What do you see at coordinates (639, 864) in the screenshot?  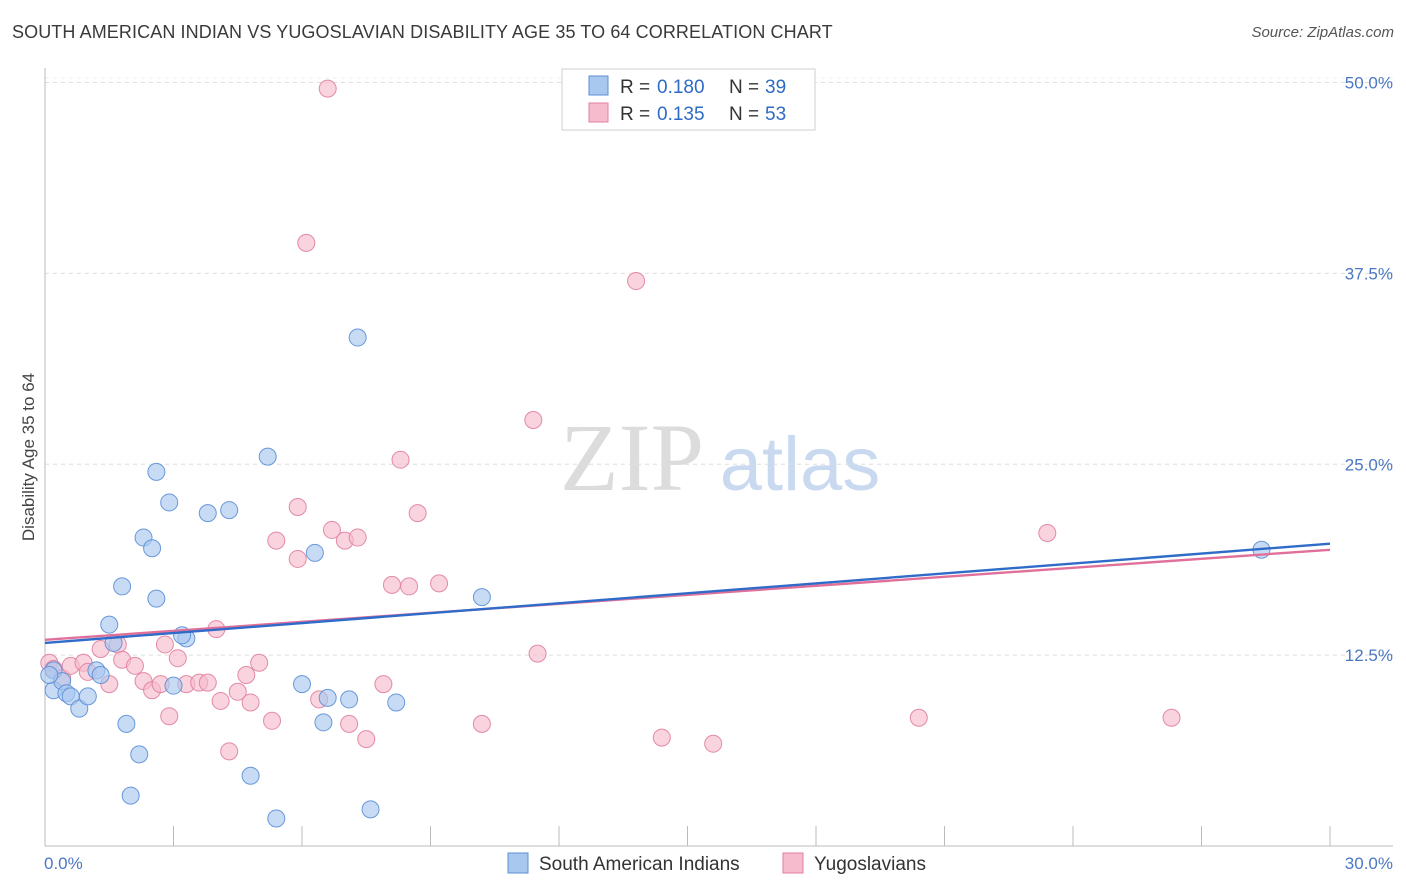 I see `legend-bottom-label-south-american-indians: South American Indians` at bounding box center [639, 864].